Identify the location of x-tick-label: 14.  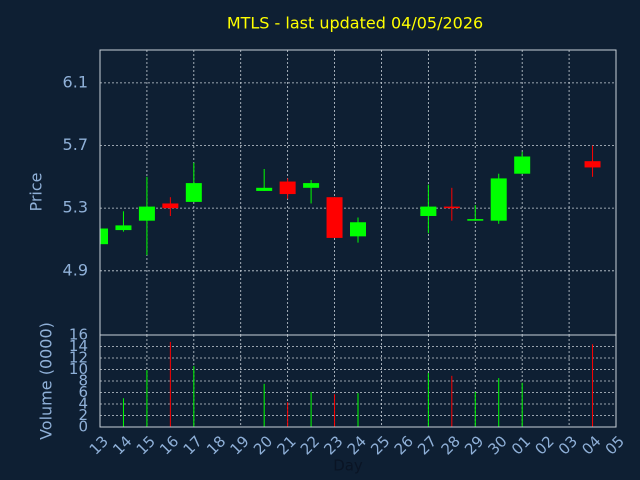
(122, 445).